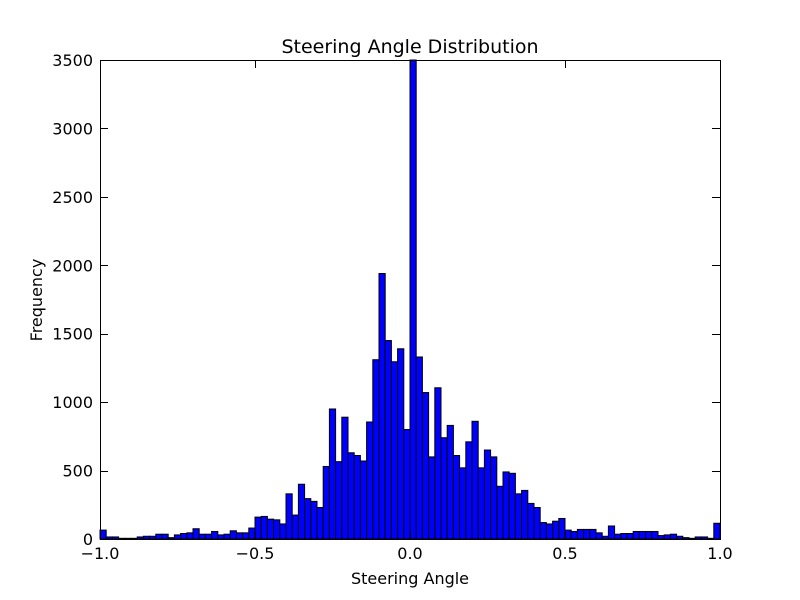 Image resolution: width=800 pixels, height=600 pixels. I want to click on x-tick-label: 1.0, so click(719, 553).